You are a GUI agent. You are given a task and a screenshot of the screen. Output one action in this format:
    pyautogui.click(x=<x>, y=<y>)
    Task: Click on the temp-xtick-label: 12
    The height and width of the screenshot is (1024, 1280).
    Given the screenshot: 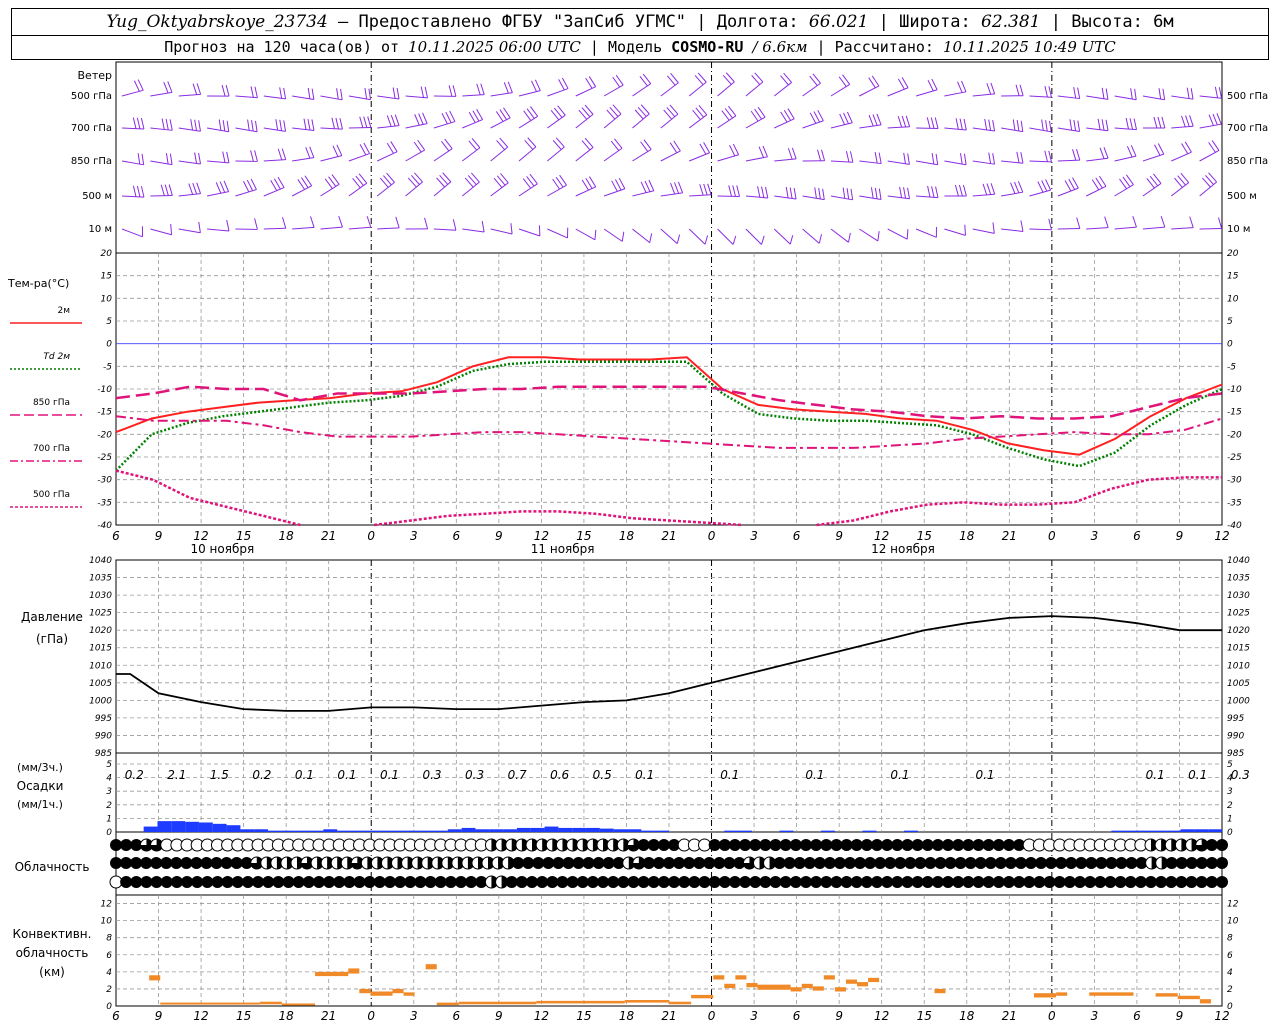 What is the action you would take?
    pyautogui.click(x=1221, y=536)
    